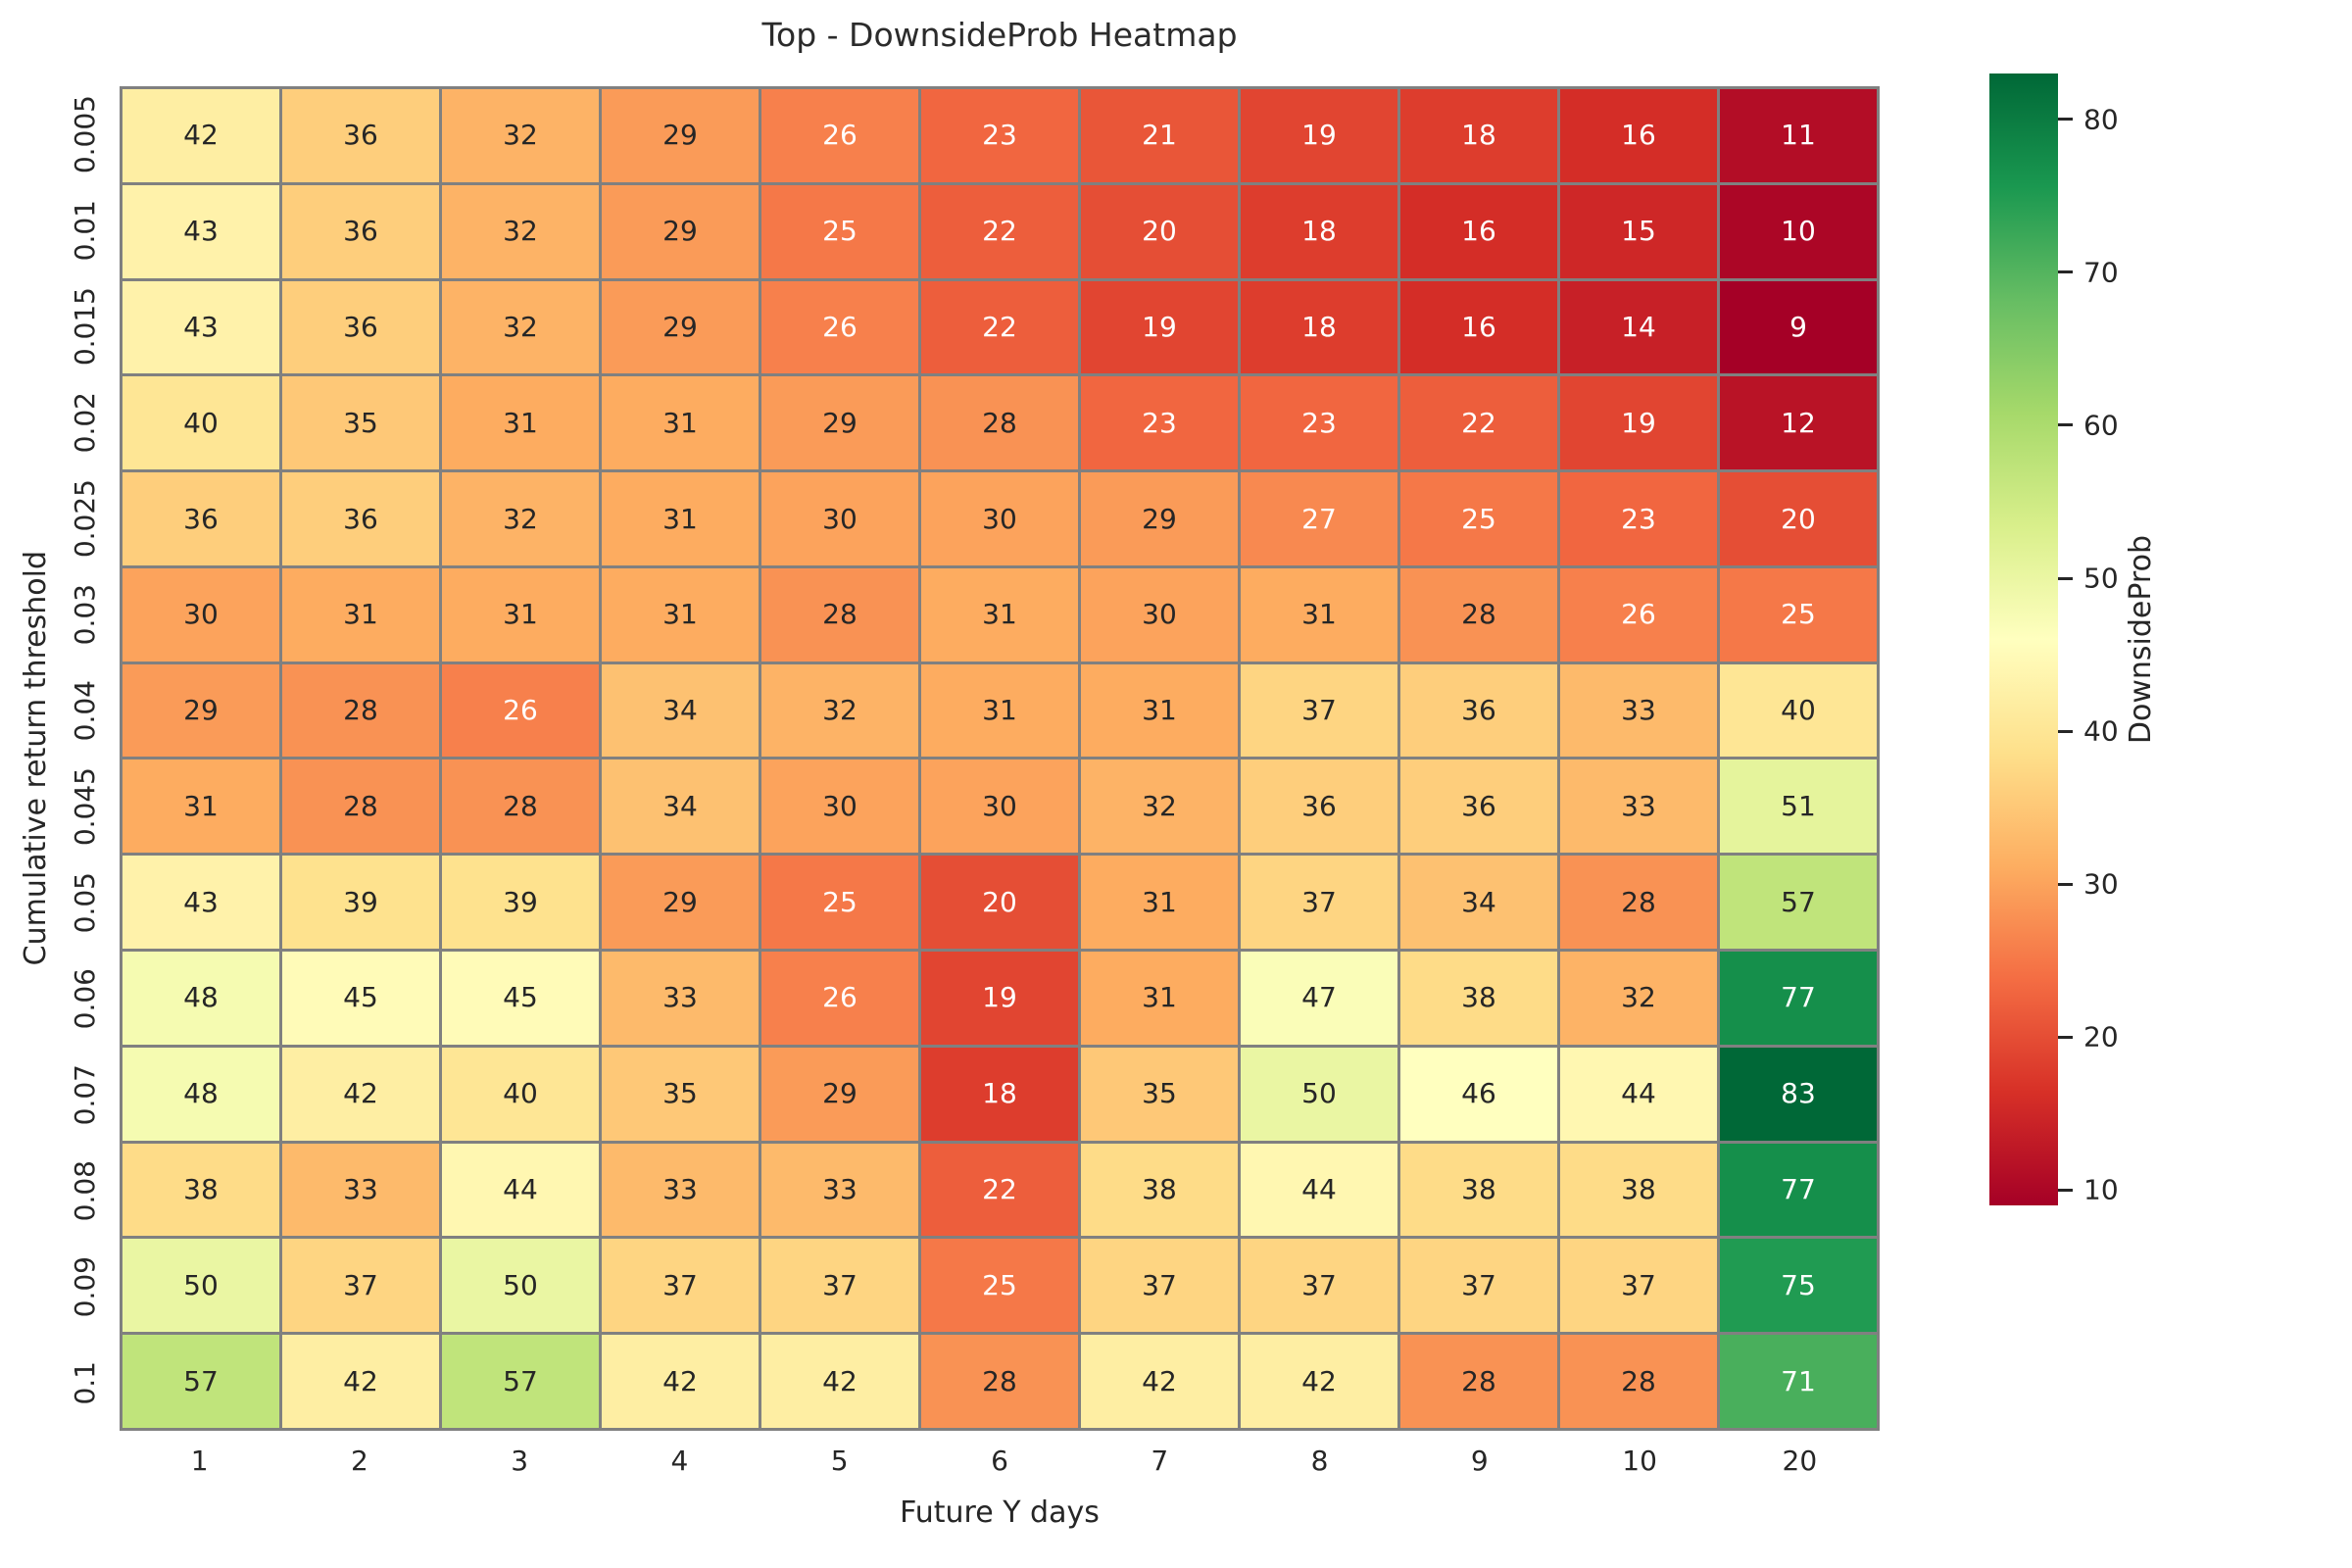 The height and width of the screenshot is (1568, 2352). Describe the element at coordinates (999, 998) in the screenshot. I see `heatmap-cell: 19` at that location.